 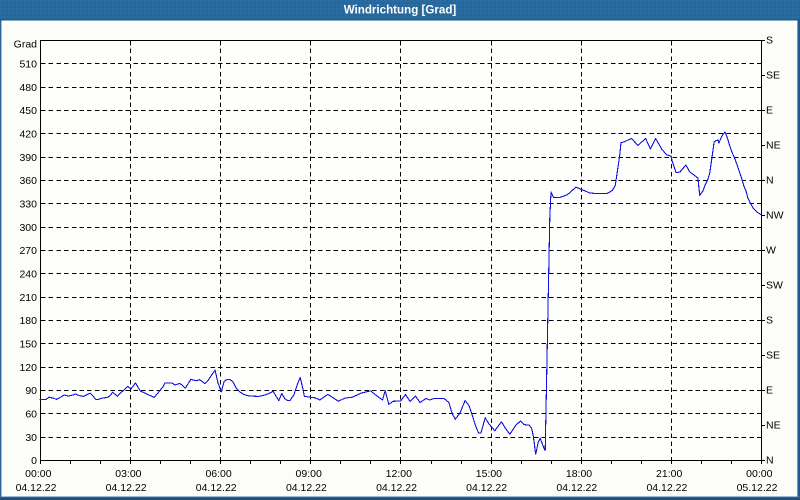 I want to click on svg-text: 120, so click(x=28, y=368).